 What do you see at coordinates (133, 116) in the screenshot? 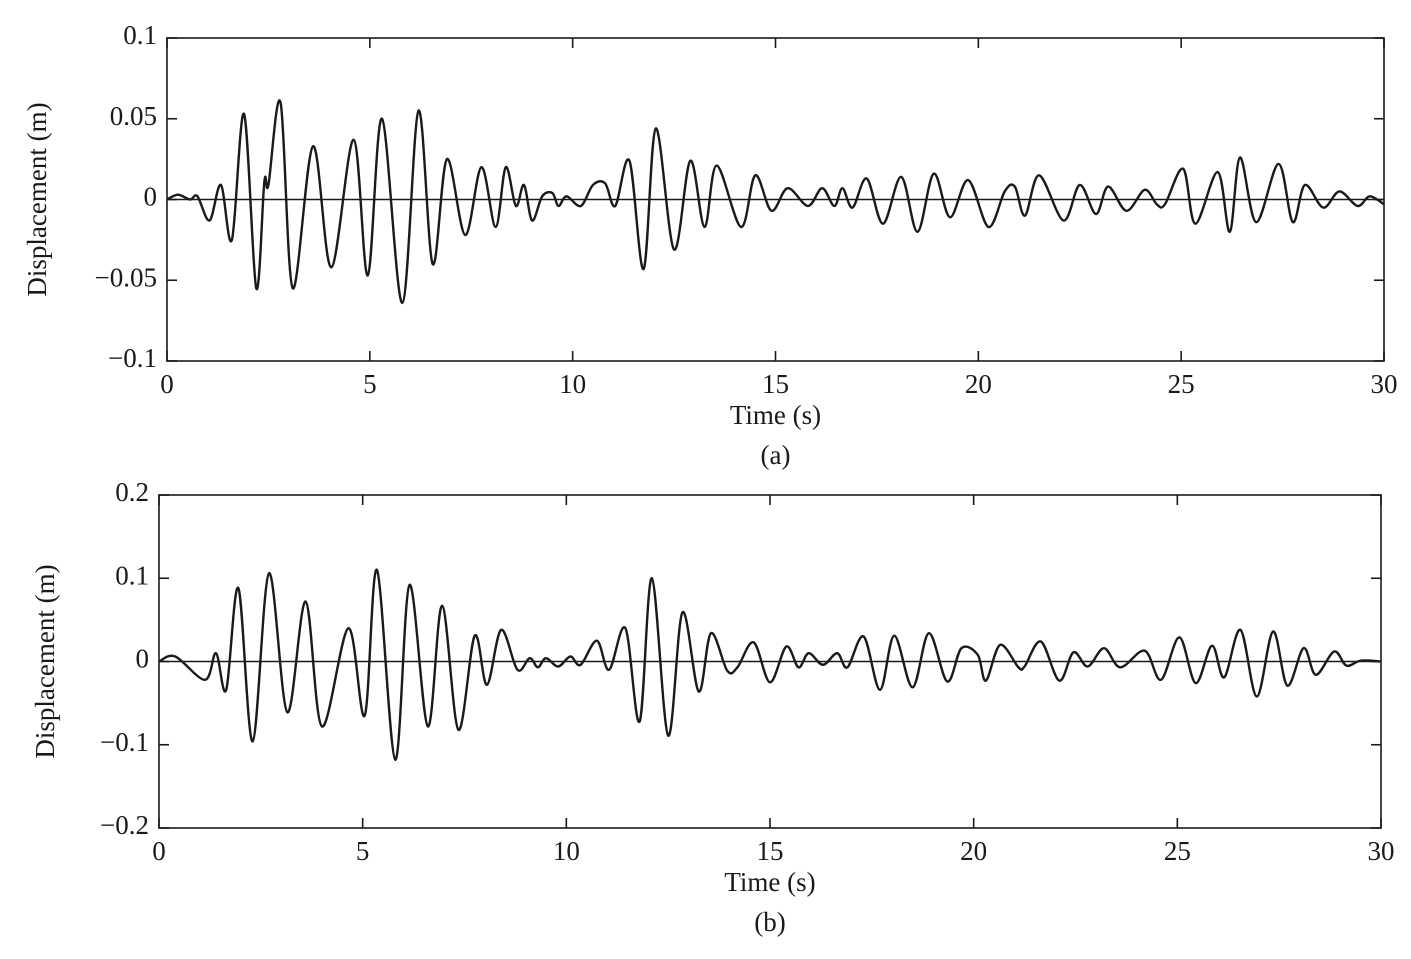
I see `y-tick-label: 0.05` at bounding box center [133, 116].